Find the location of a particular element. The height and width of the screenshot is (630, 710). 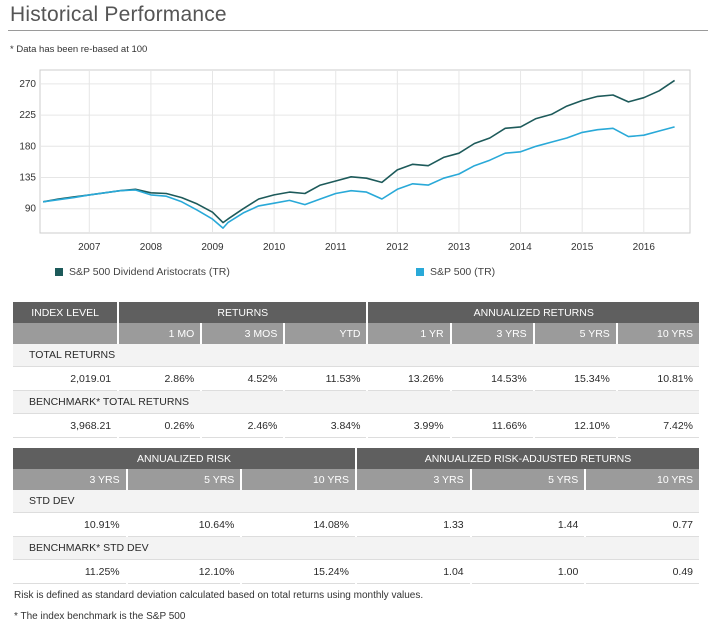

table-cell: 15.24% is located at coordinates (298, 572).